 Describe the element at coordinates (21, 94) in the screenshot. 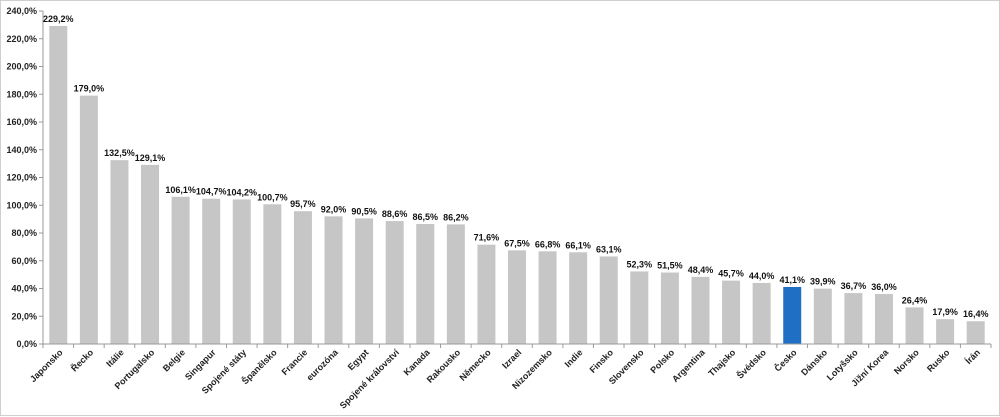

I see `y-tick-label: 180,0%` at that location.